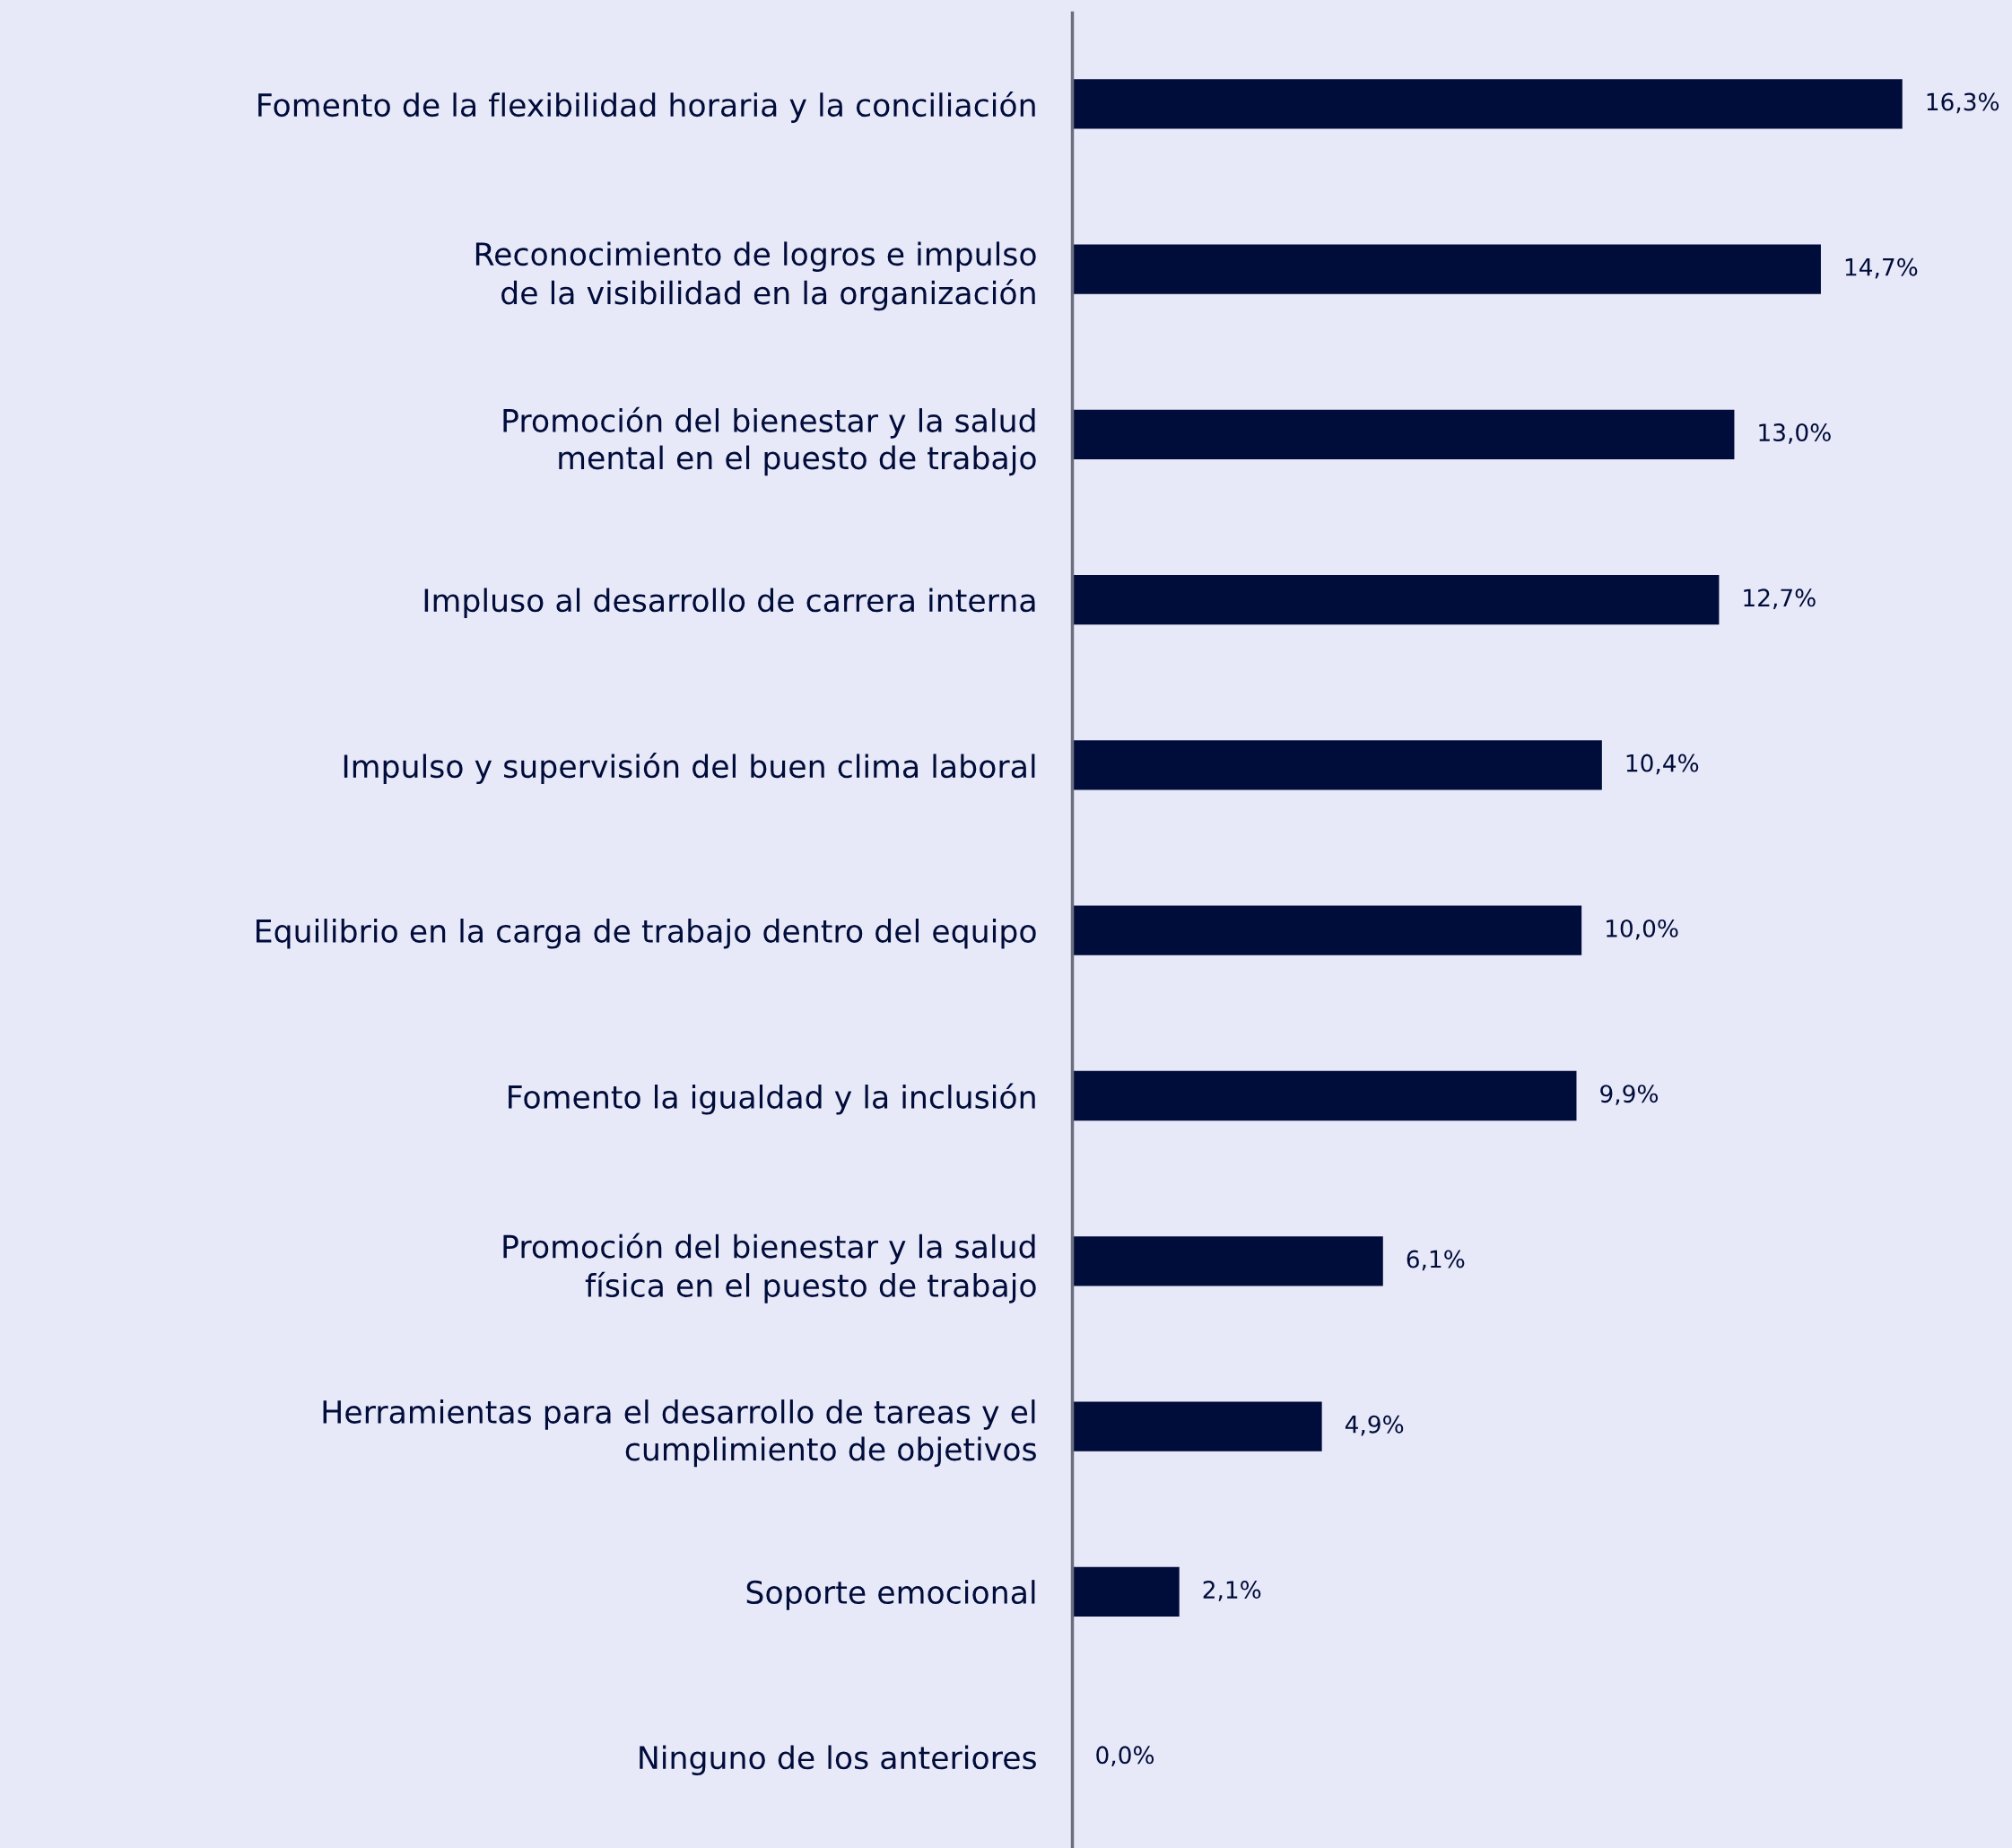  What do you see at coordinates (1436, 1260) in the screenshot?
I see `data-label: 6,1%` at bounding box center [1436, 1260].